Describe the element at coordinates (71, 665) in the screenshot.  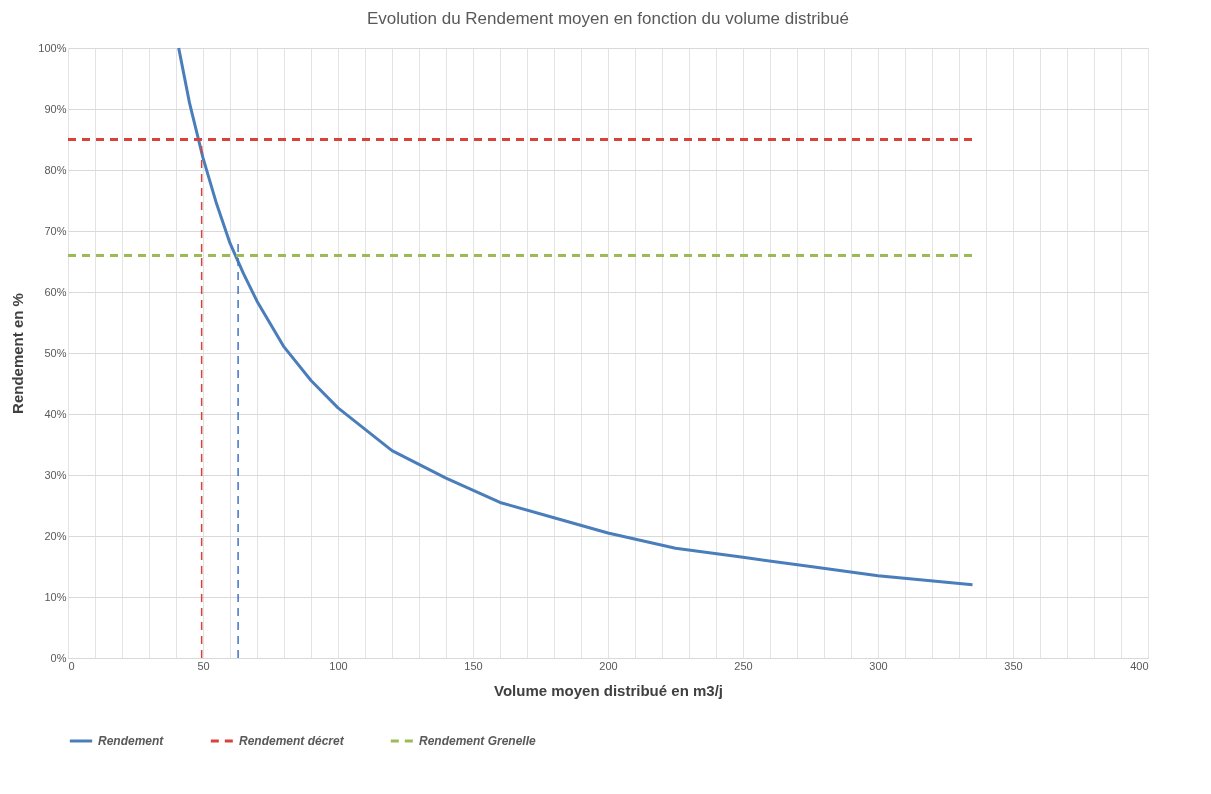
I see `x-tick-label: 0` at that location.